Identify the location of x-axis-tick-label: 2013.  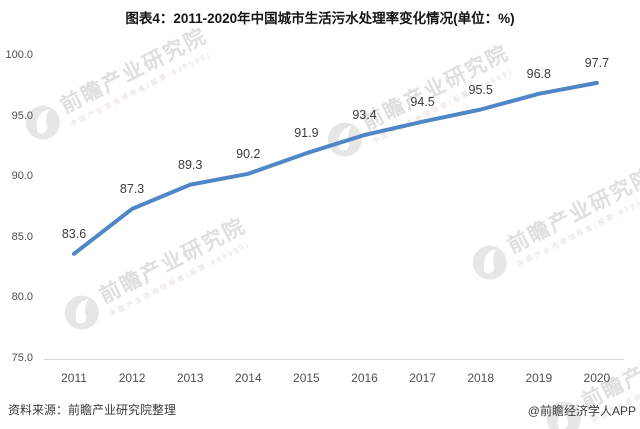
(190, 378).